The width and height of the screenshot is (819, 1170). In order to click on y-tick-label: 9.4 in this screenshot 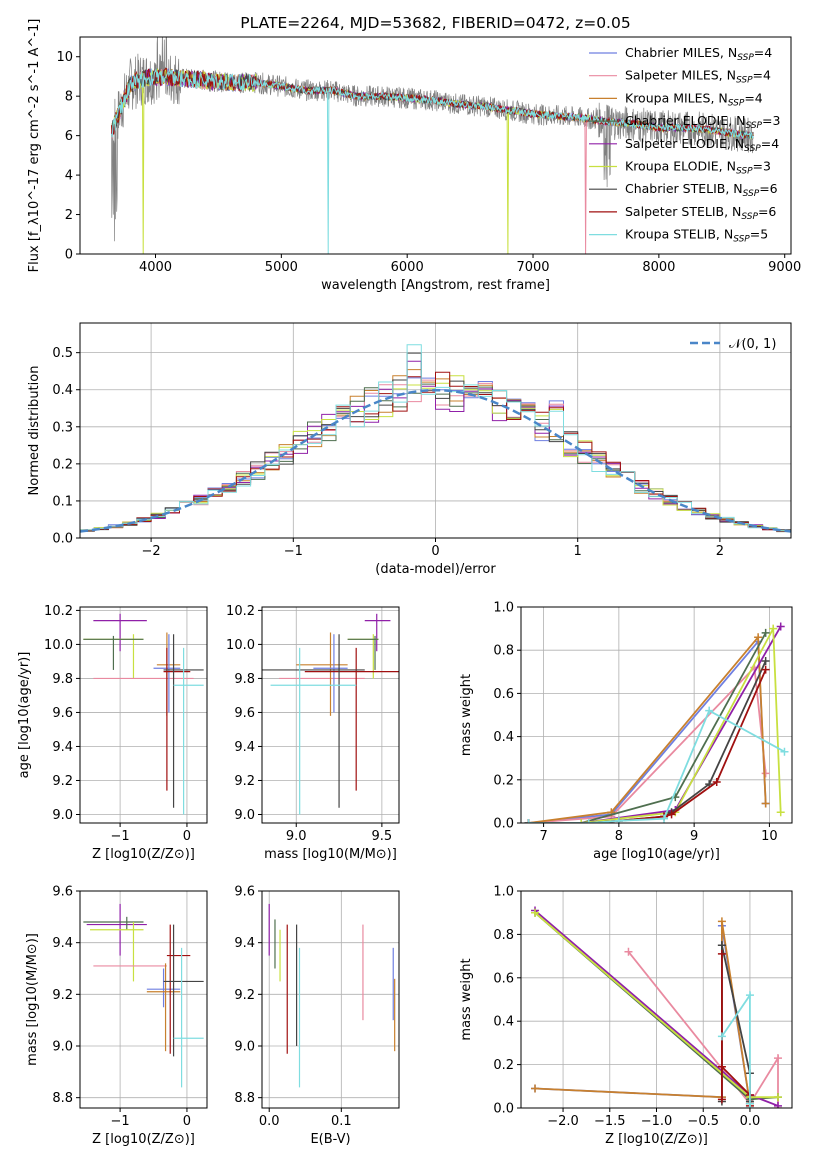, I will do `click(62, 943)`.